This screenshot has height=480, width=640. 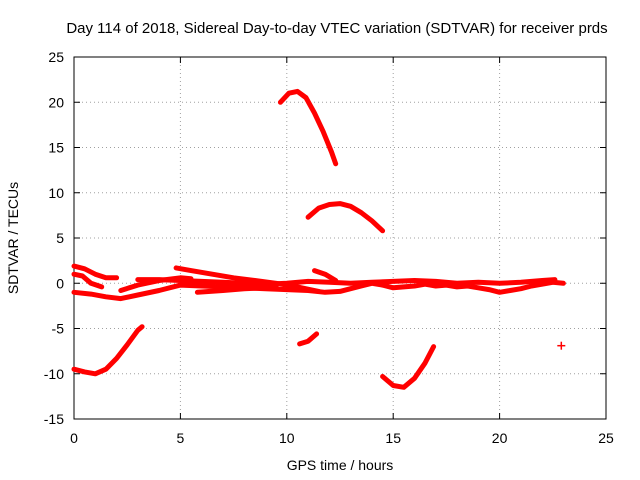 I want to click on x-tick-label: 10, so click(x=287, y=438).